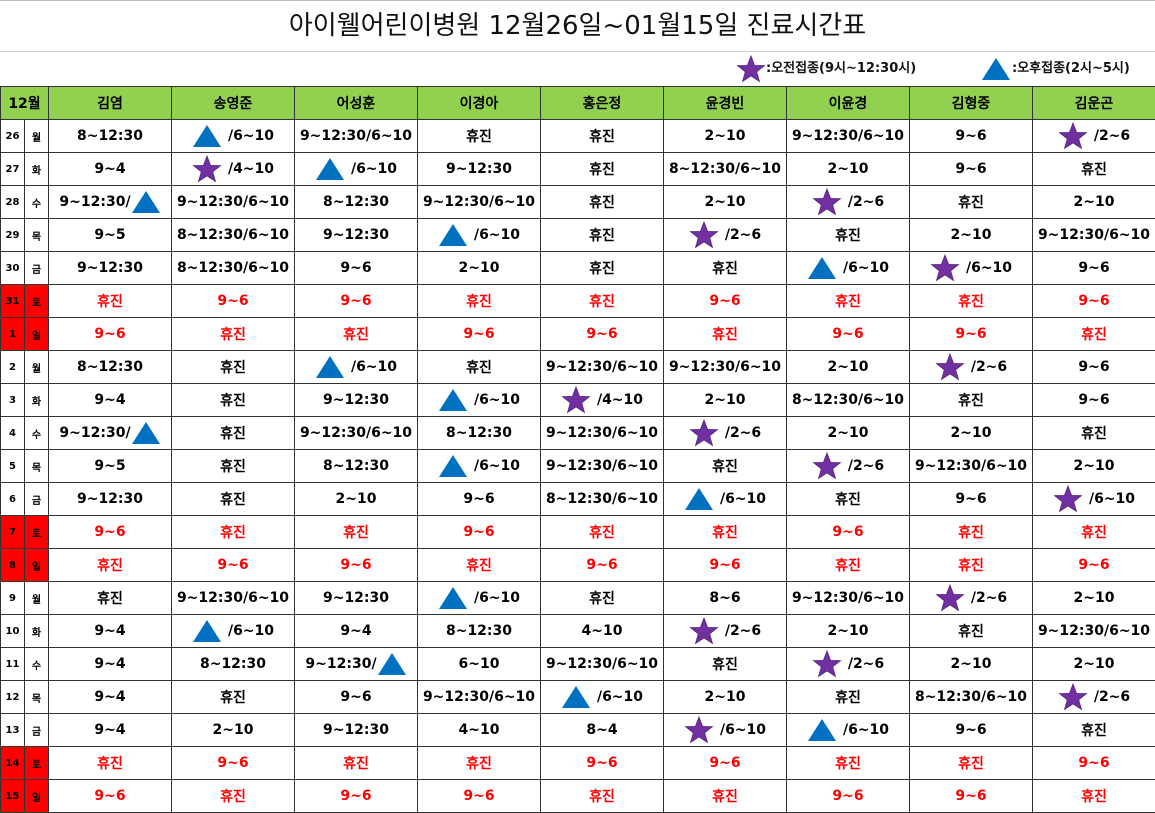  Describe the element at coordinates (13, 136) in the screenshot. I see `day-number: 26` at that location.